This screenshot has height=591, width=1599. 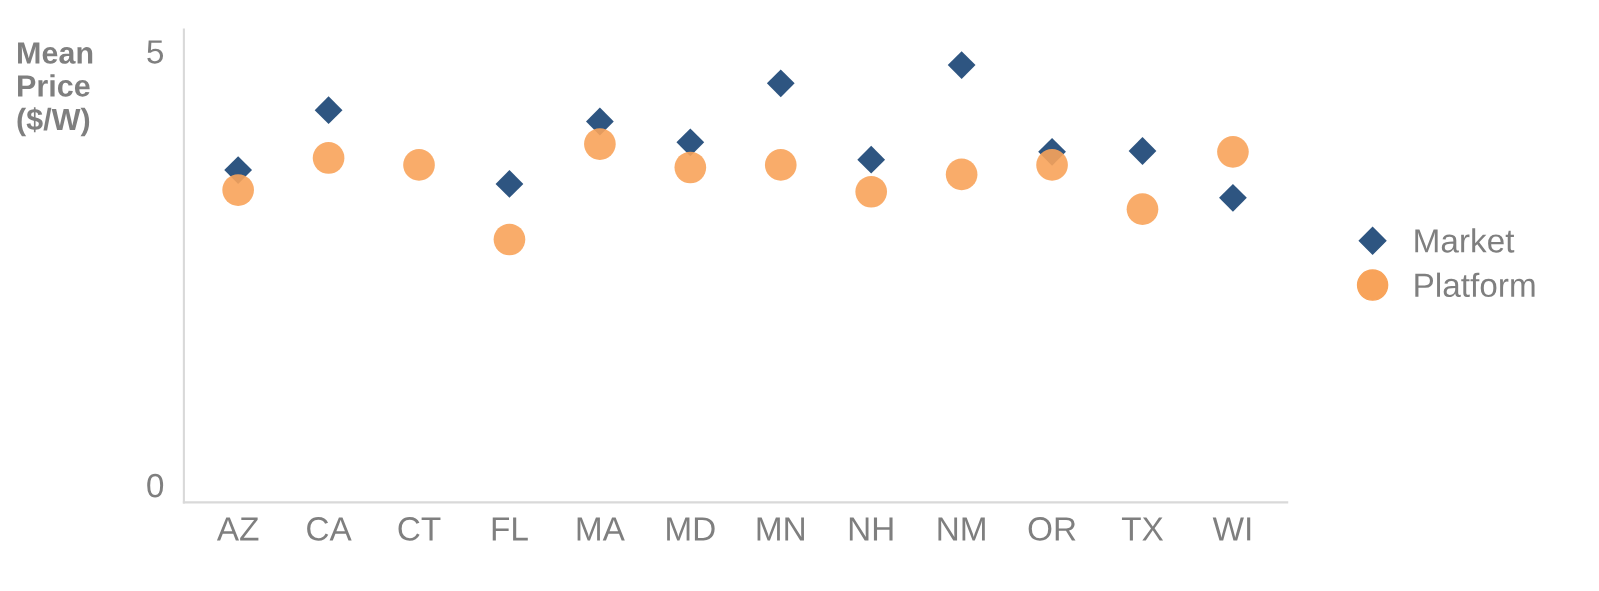 I want to click on legend-label: Platform, so click(x=1475, y=285).